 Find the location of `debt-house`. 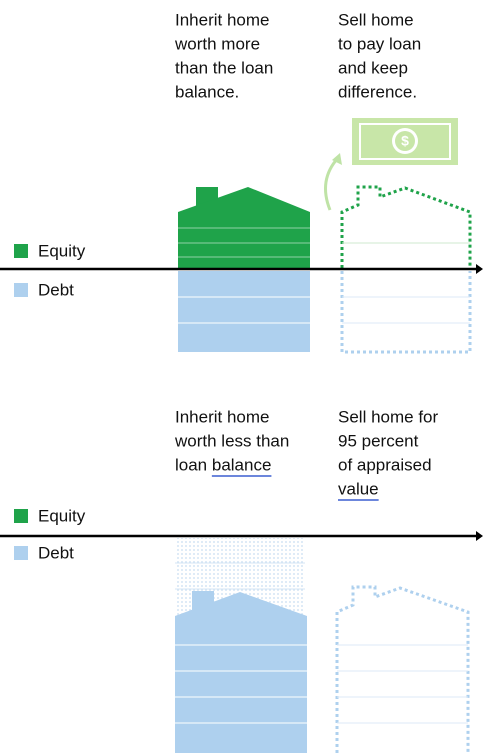

debt-house is located at coordinates (241, 672).